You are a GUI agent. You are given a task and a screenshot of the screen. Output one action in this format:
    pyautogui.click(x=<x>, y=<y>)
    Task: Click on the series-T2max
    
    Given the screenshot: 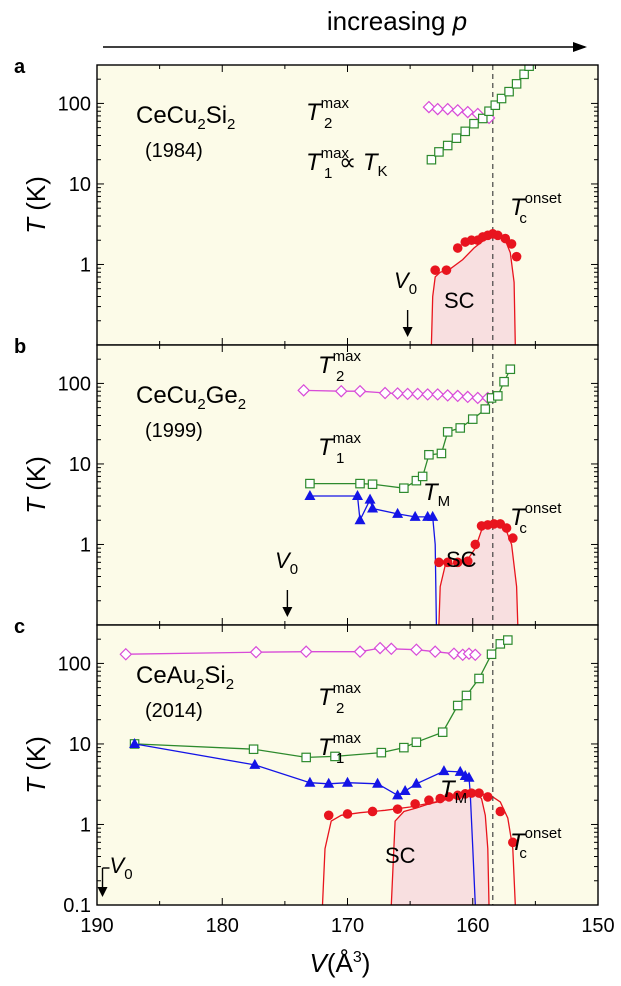 What is the action you would take?
    pyautogui.click(x=396, y=394)
    